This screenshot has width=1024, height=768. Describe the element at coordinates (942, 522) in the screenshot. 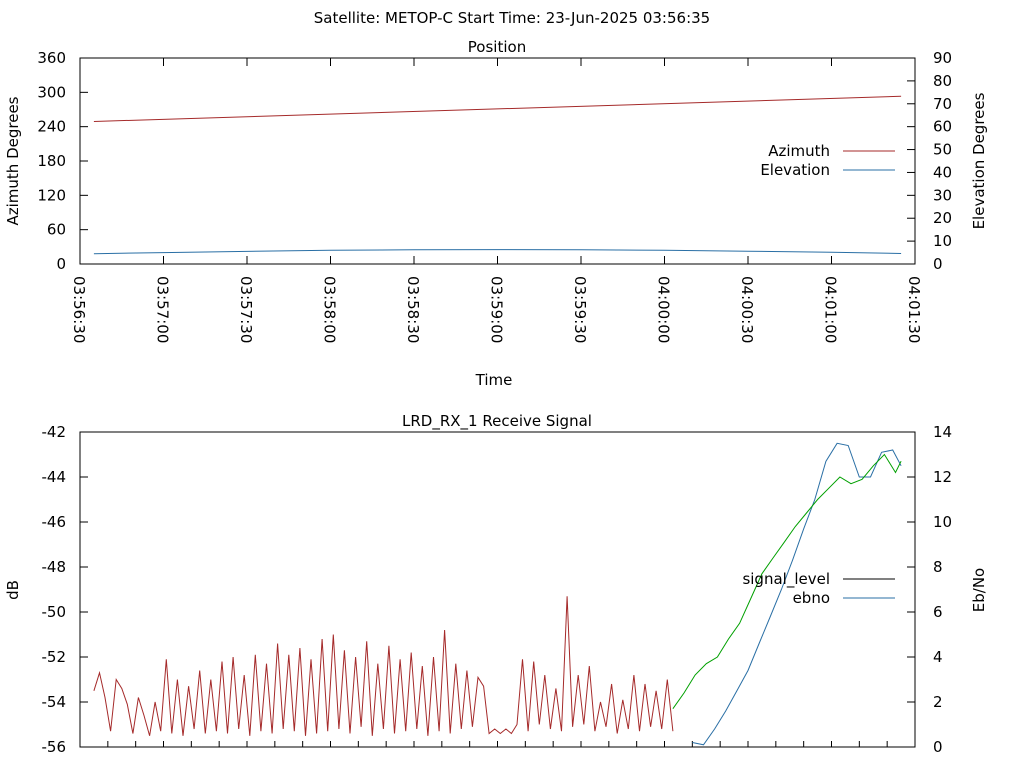

I see `signal-y2-tick-label: 10` at that location.